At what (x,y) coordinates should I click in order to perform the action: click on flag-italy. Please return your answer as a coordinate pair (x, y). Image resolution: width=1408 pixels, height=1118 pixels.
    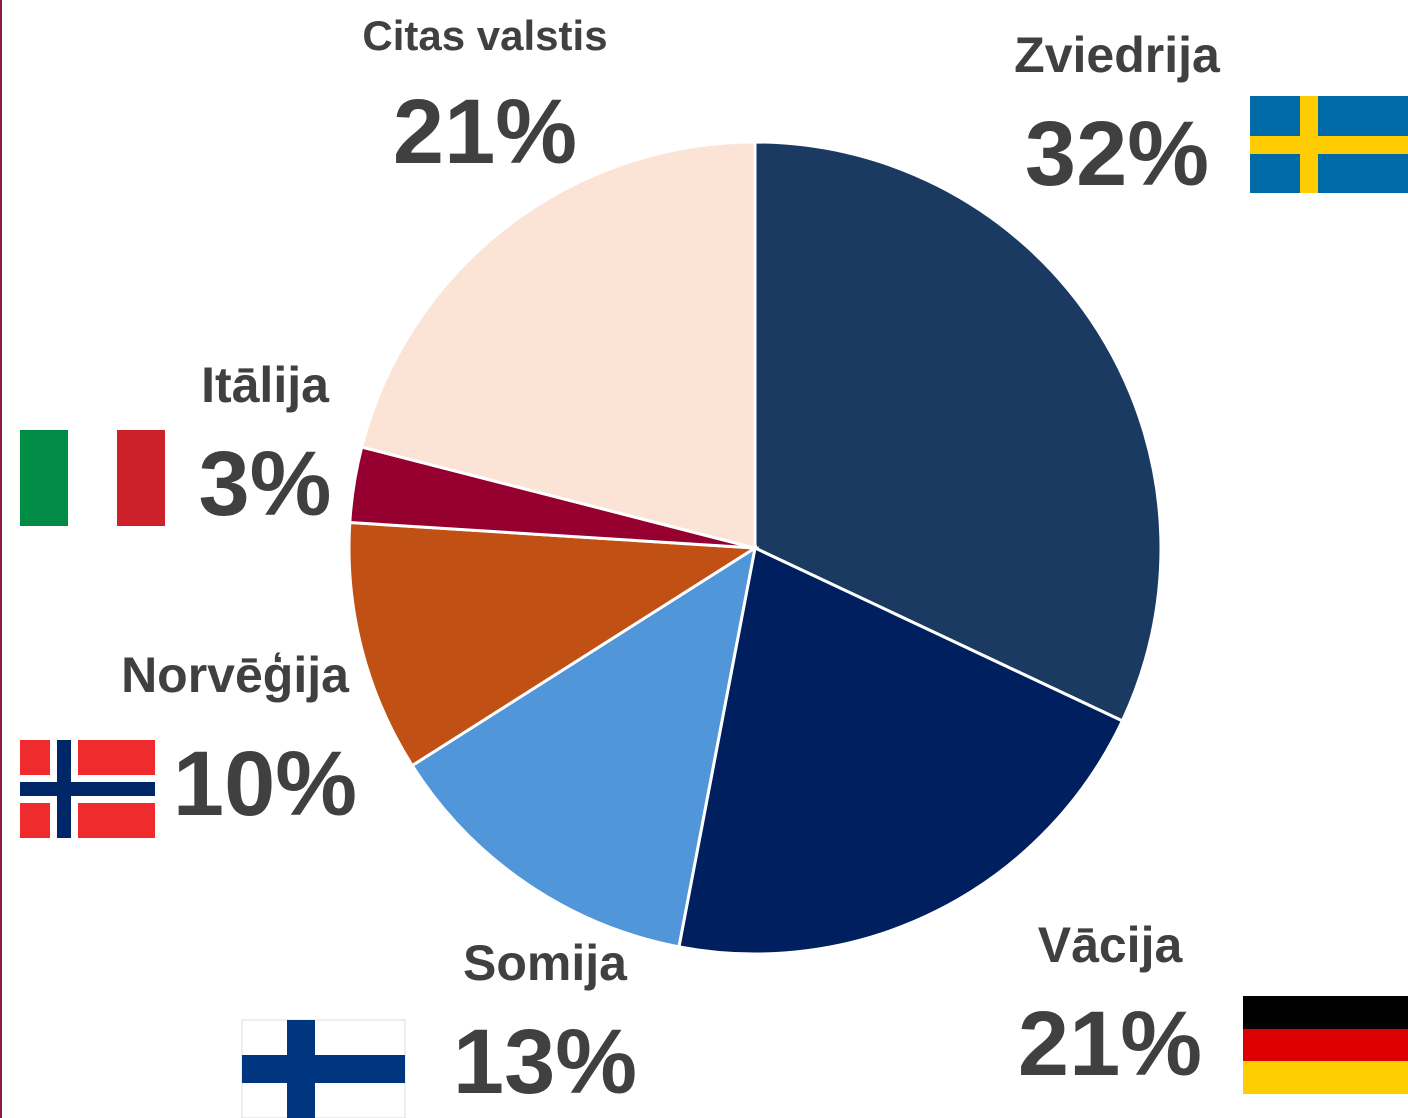
    Looking at the image, I should click on (92, 478).